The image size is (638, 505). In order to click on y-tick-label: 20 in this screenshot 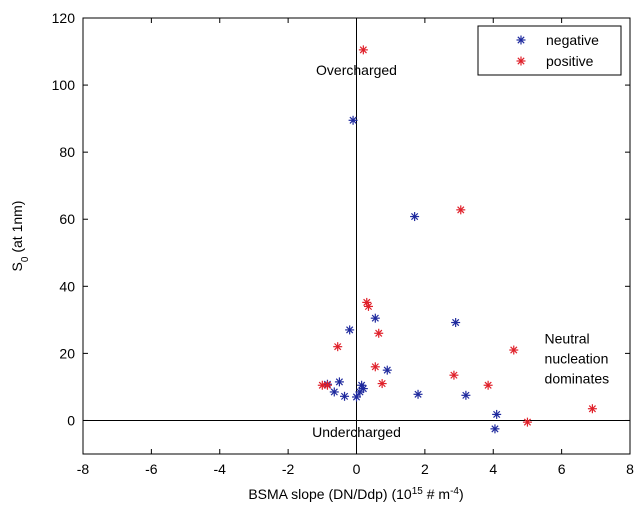, I will do `click(67, 353)`.